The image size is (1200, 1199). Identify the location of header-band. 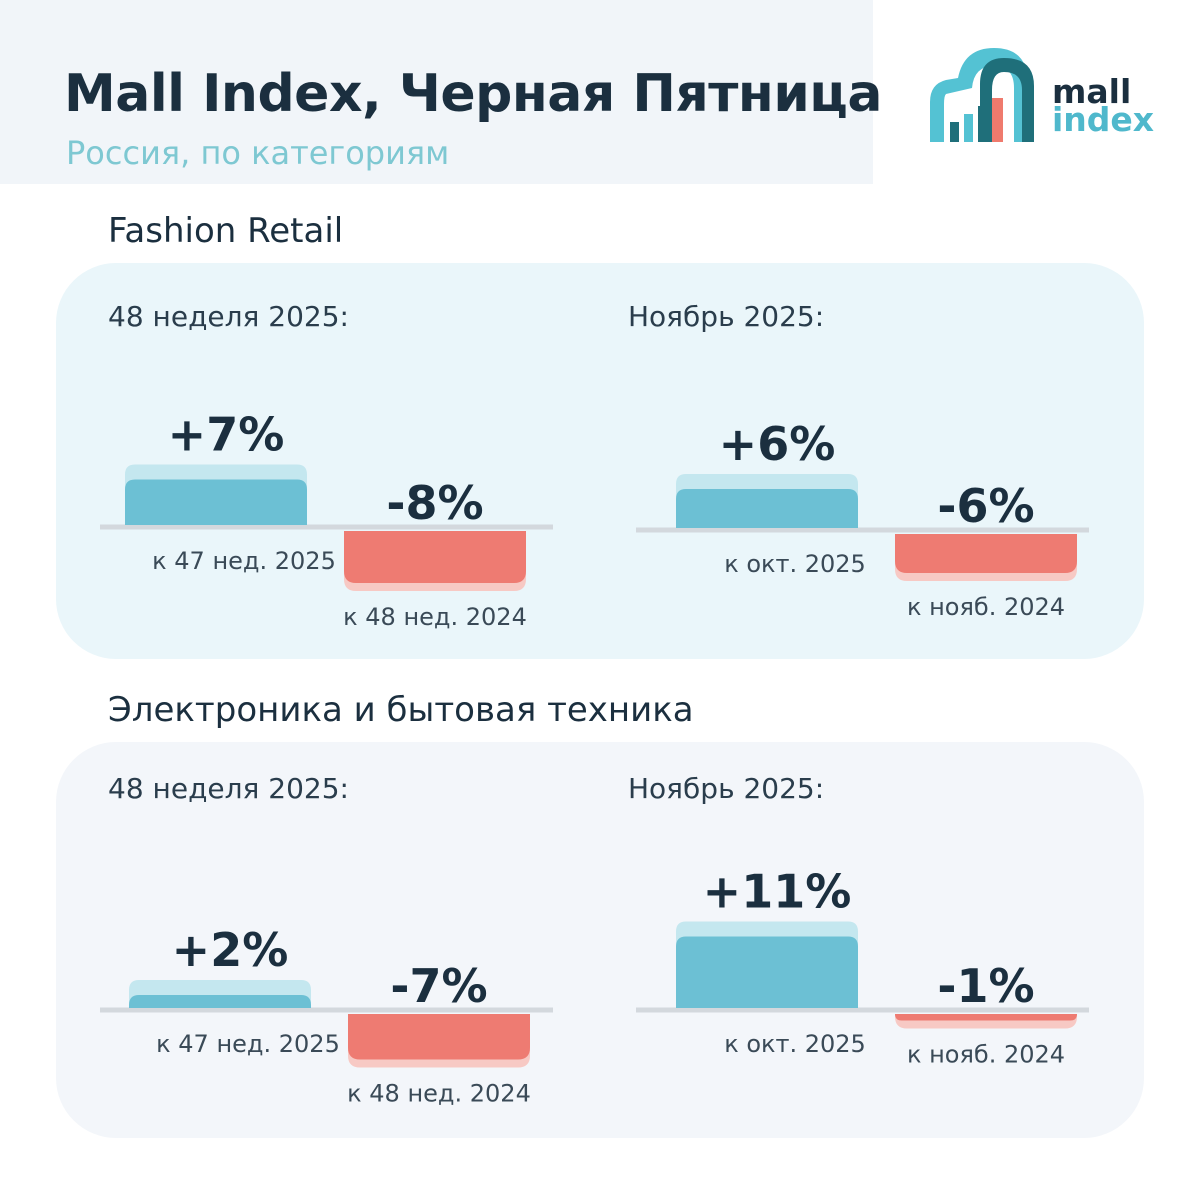
(436, 92).